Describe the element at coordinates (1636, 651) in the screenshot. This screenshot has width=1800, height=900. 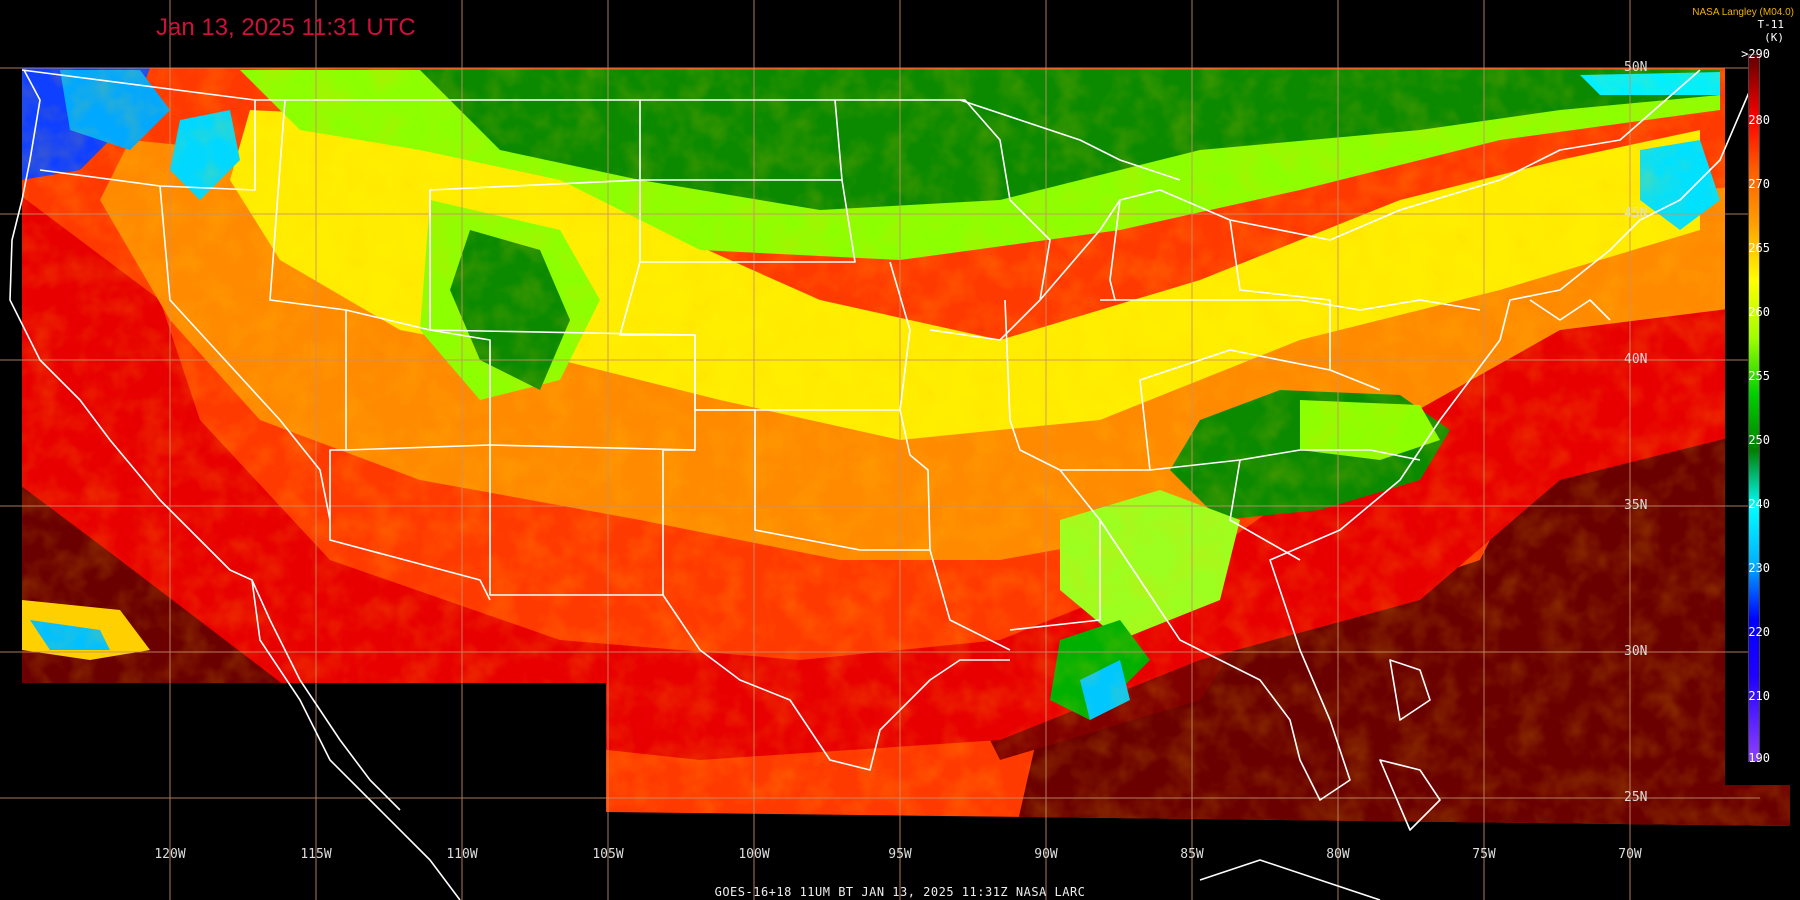
I see `latitude-label: 30N` at that location.